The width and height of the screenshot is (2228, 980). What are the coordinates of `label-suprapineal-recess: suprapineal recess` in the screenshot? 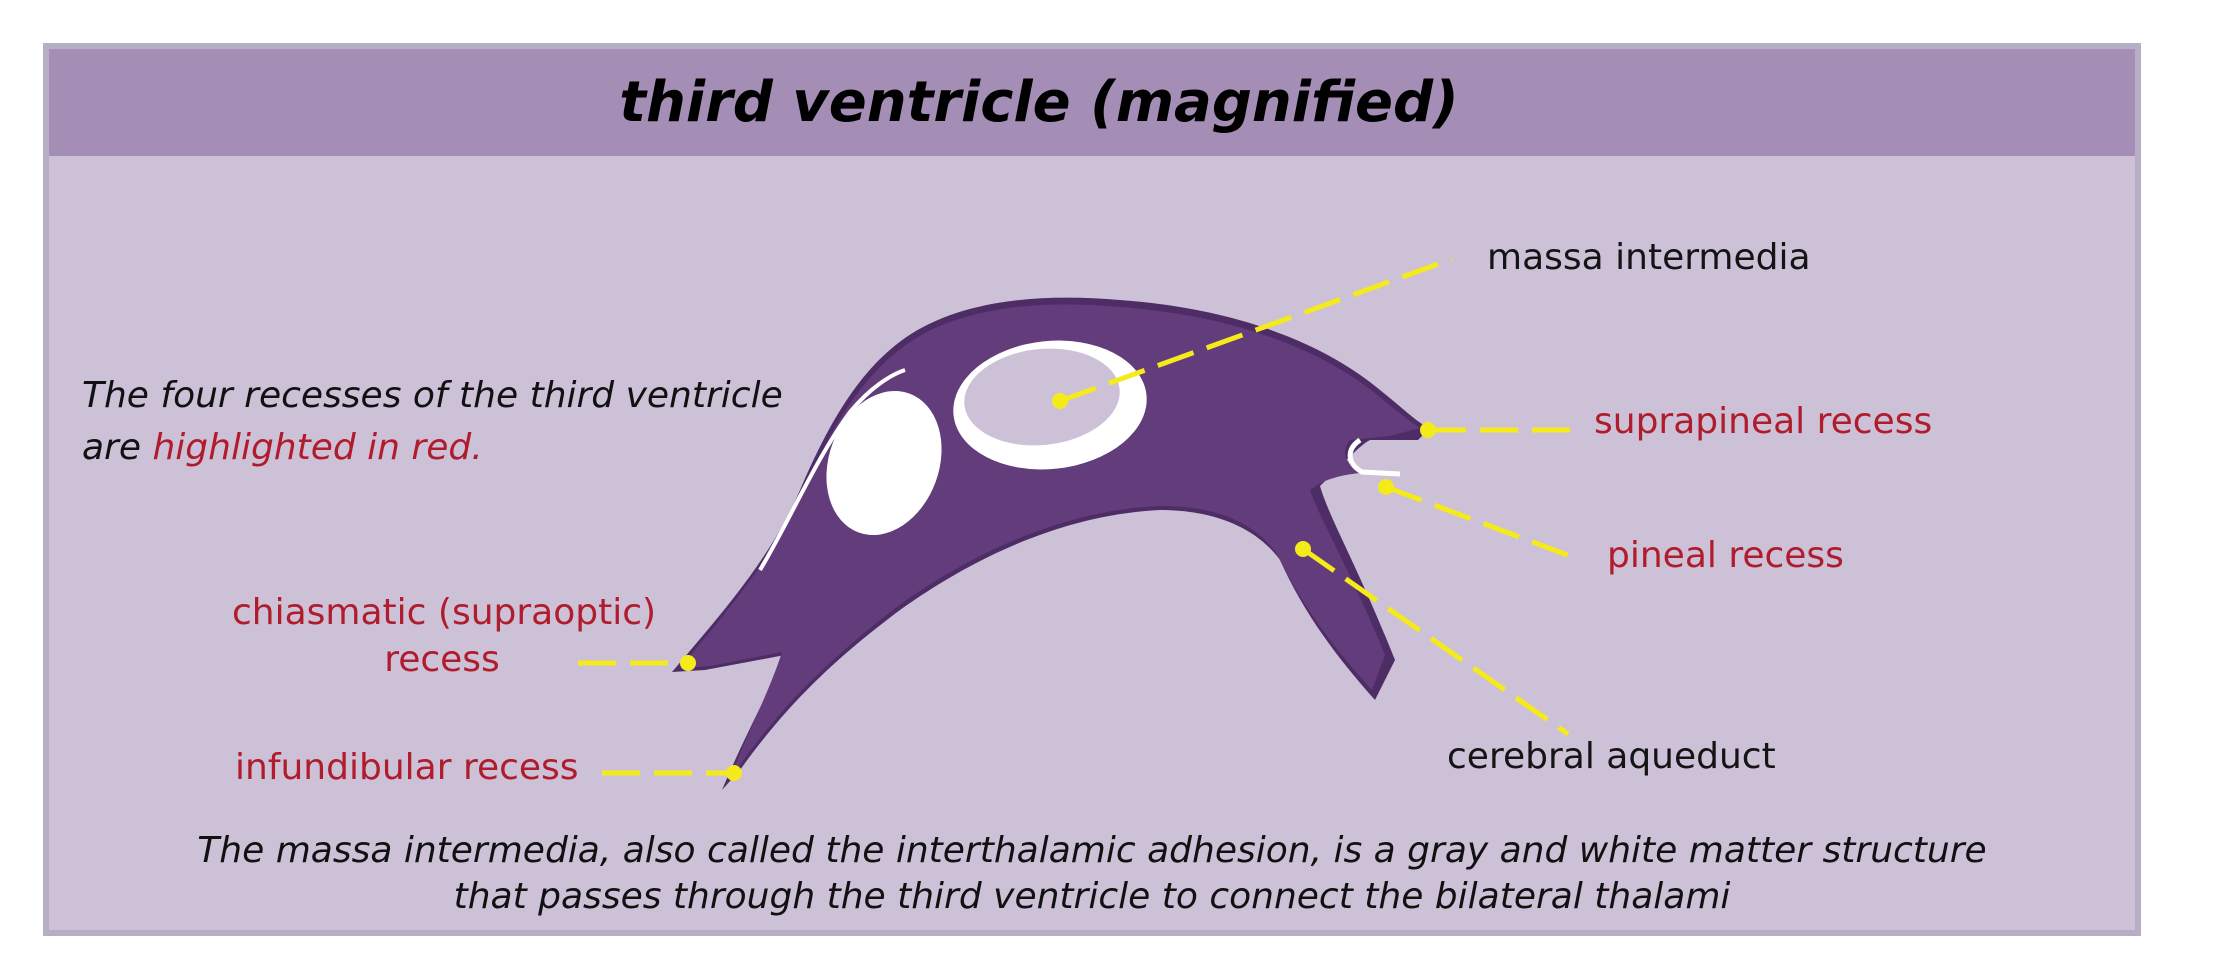 It's located at (1763, 421).